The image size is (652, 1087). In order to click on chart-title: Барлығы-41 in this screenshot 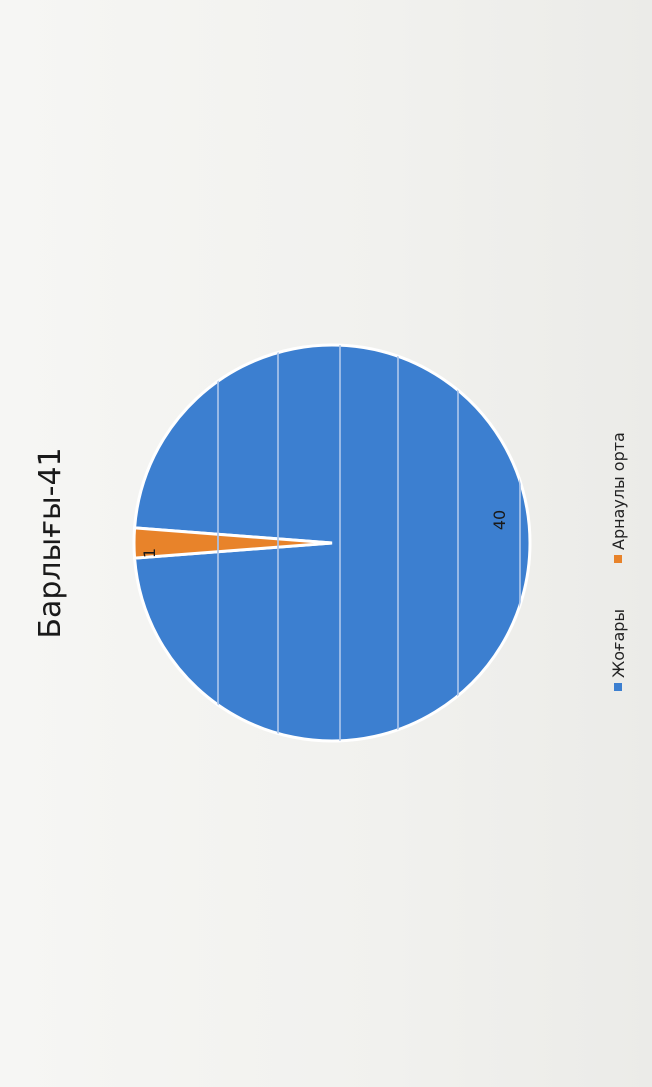, I will do `click(50, 542)`.